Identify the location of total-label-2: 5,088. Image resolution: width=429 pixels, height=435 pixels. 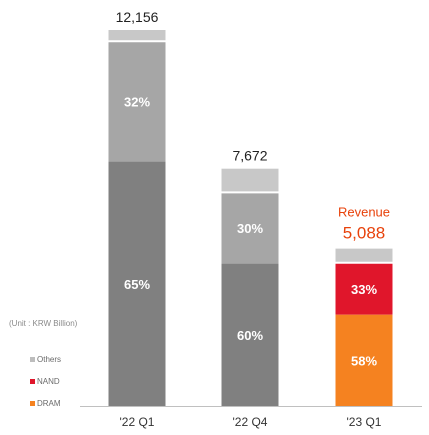
(364, 233).